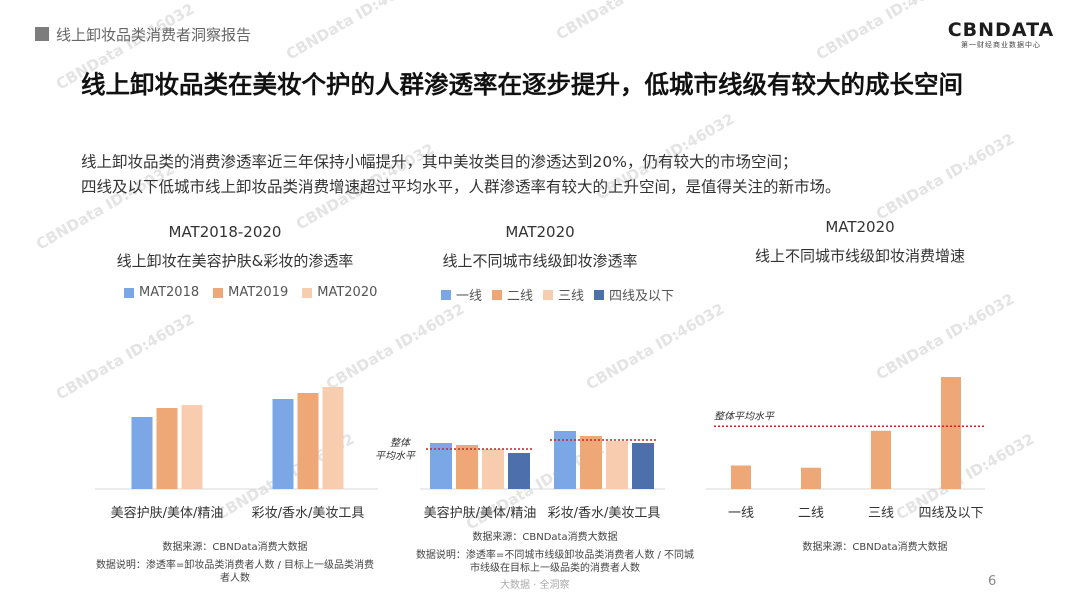  I want to click on legend-item: 二线, so click(512, 294).